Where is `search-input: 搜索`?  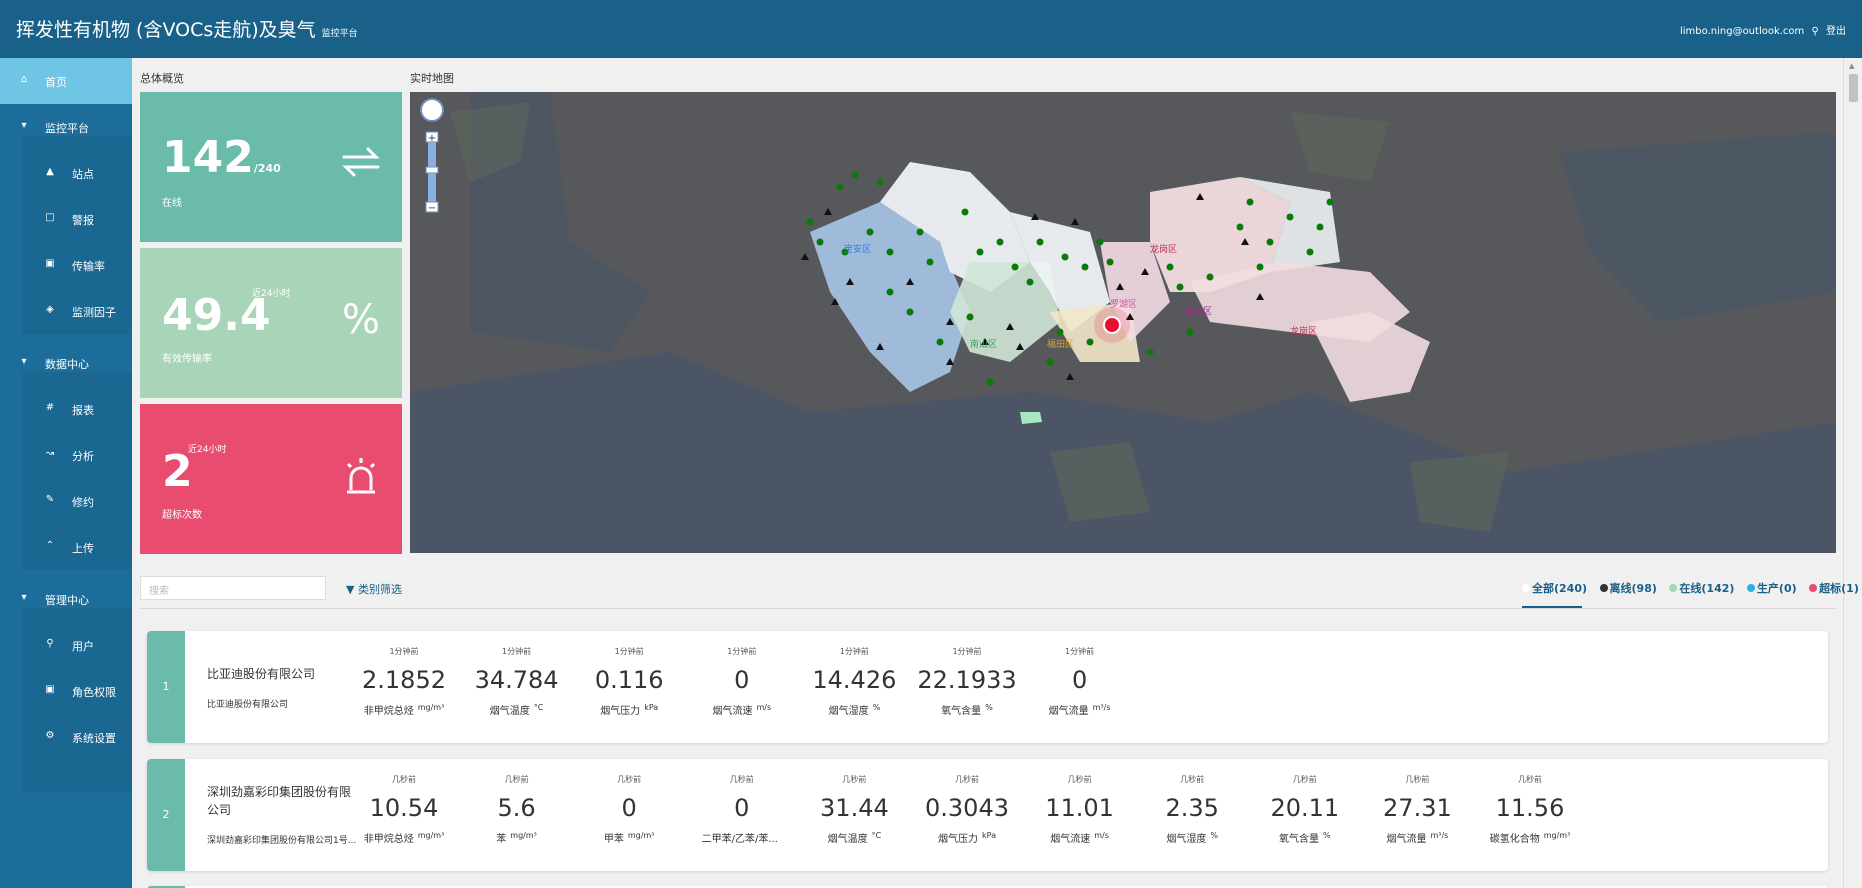 search-input: 搜索 is located at coordinates (233, 588).